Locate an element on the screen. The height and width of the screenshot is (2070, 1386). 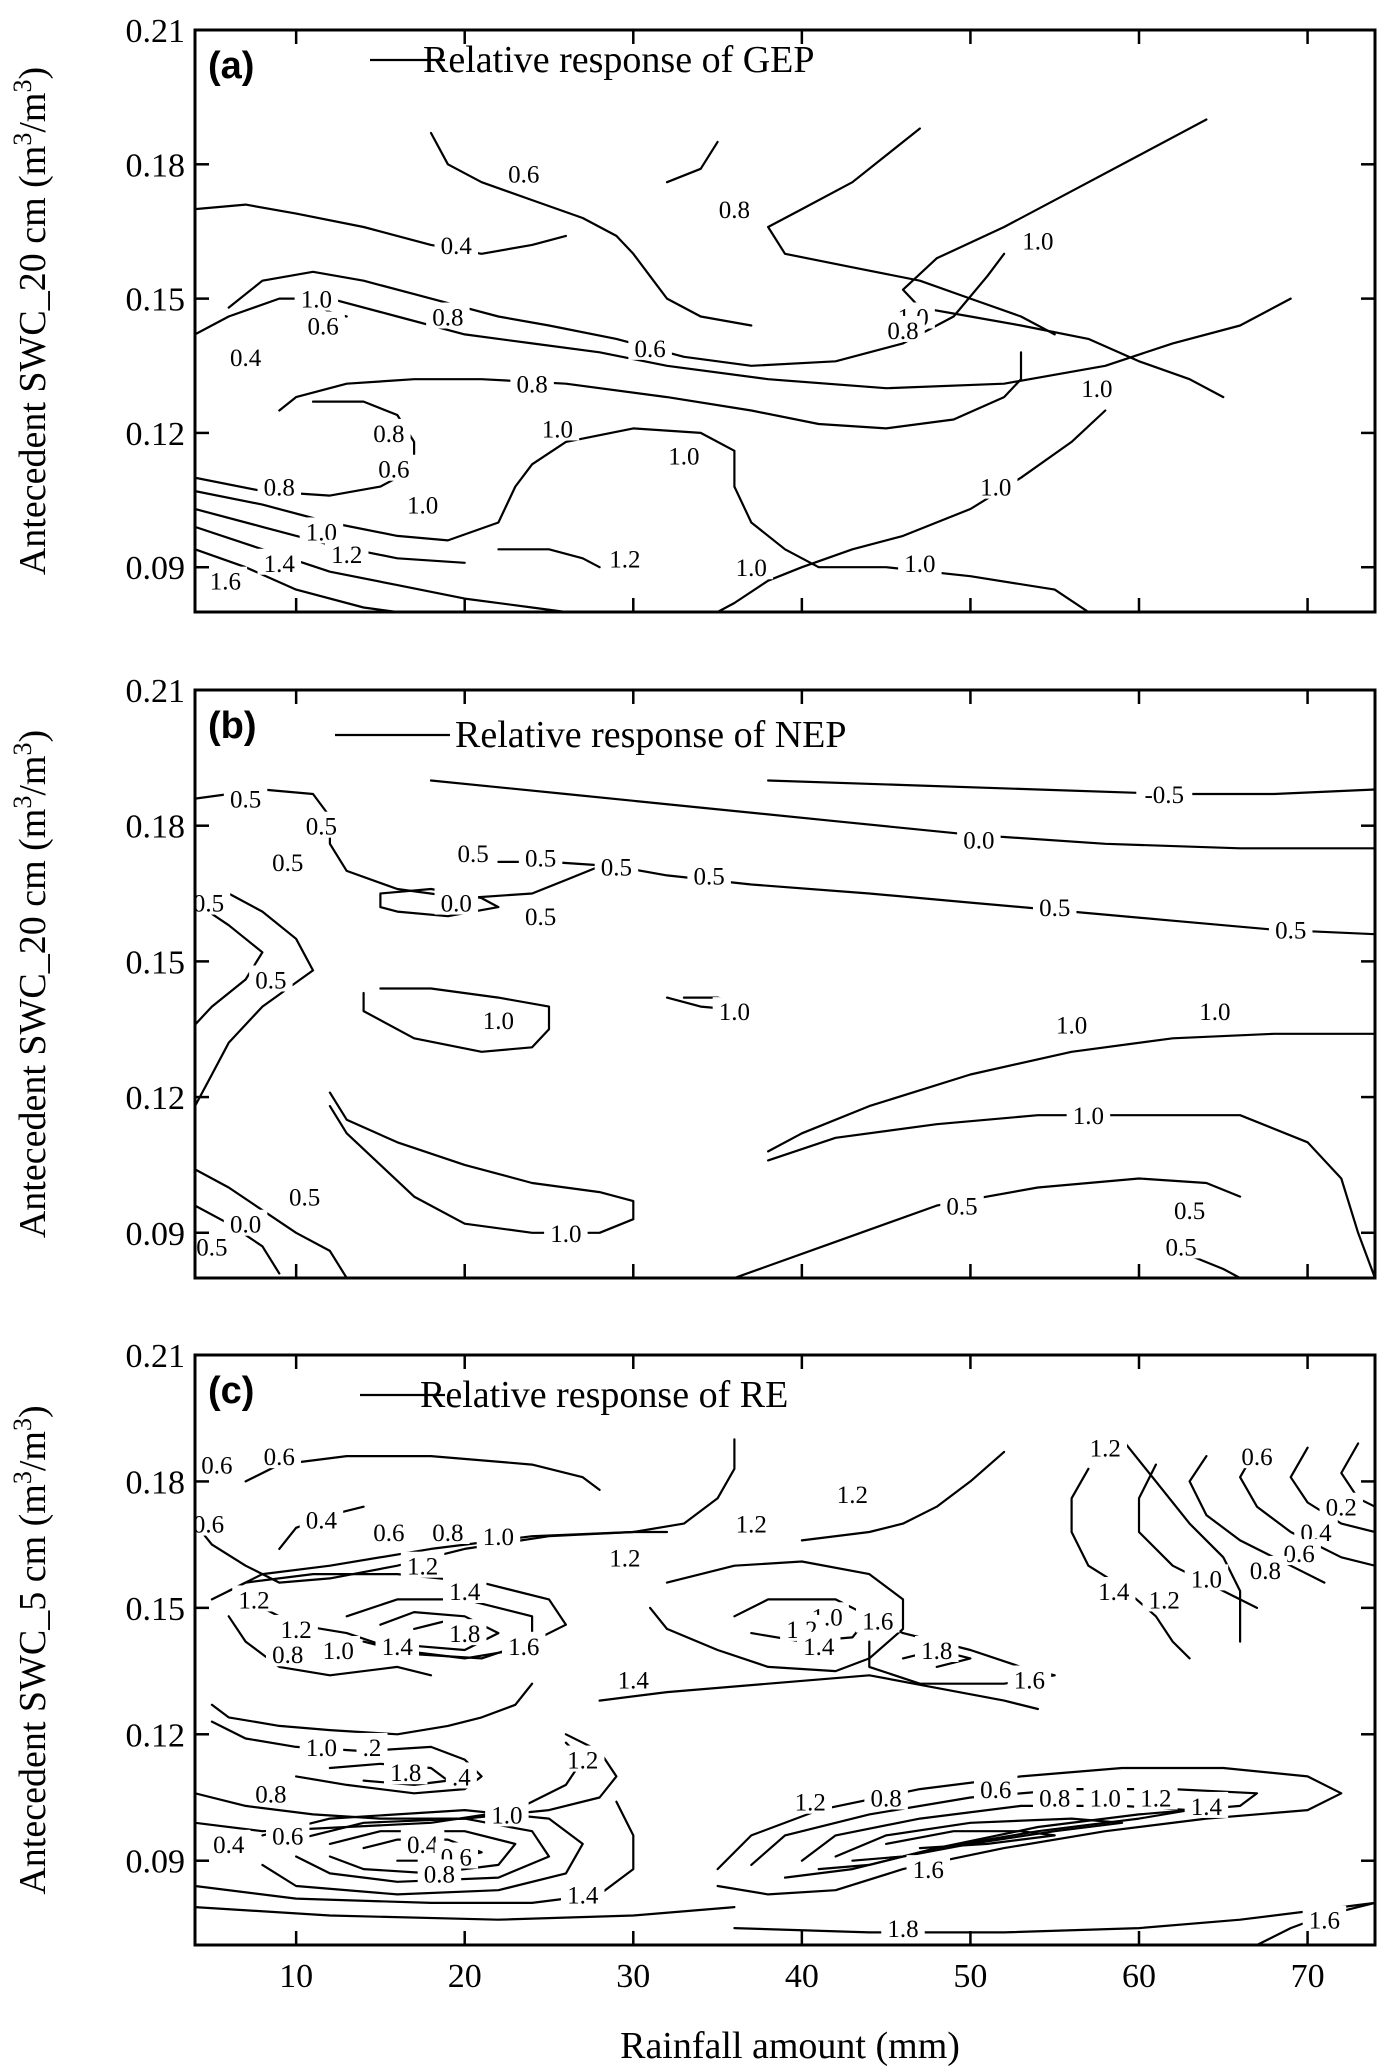
panel-tag: (a) is located at coordinates (231, 66).